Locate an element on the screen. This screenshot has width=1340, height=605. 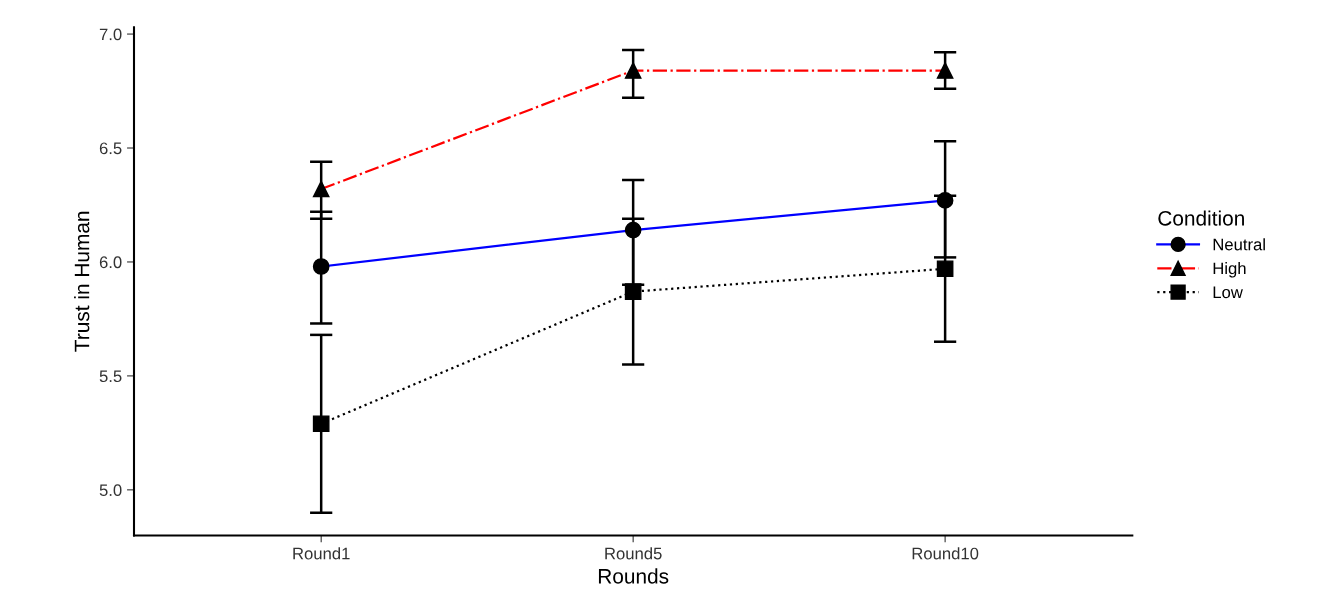
y-tick-label: 5.0 is located at coordinates (110, 490).